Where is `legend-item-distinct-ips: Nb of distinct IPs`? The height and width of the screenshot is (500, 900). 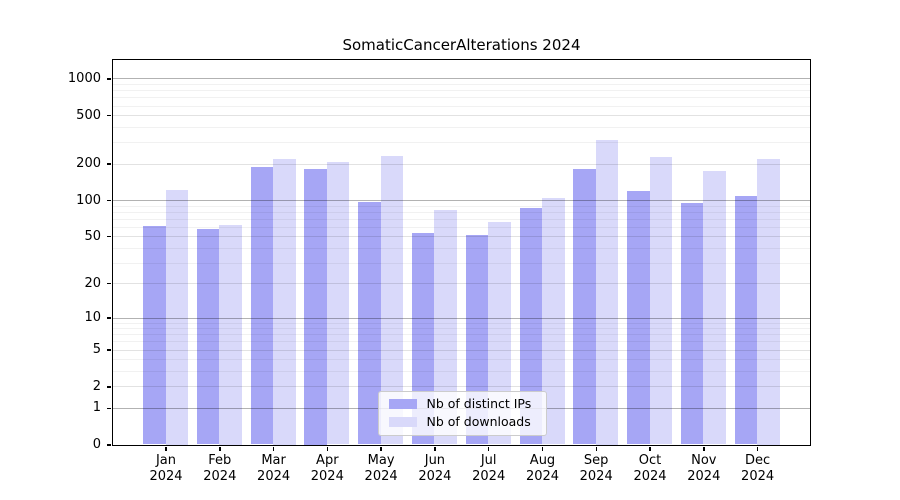 legend-item-distinct-ips: Nb of distinct IPs is located at coordinates (462, 403).